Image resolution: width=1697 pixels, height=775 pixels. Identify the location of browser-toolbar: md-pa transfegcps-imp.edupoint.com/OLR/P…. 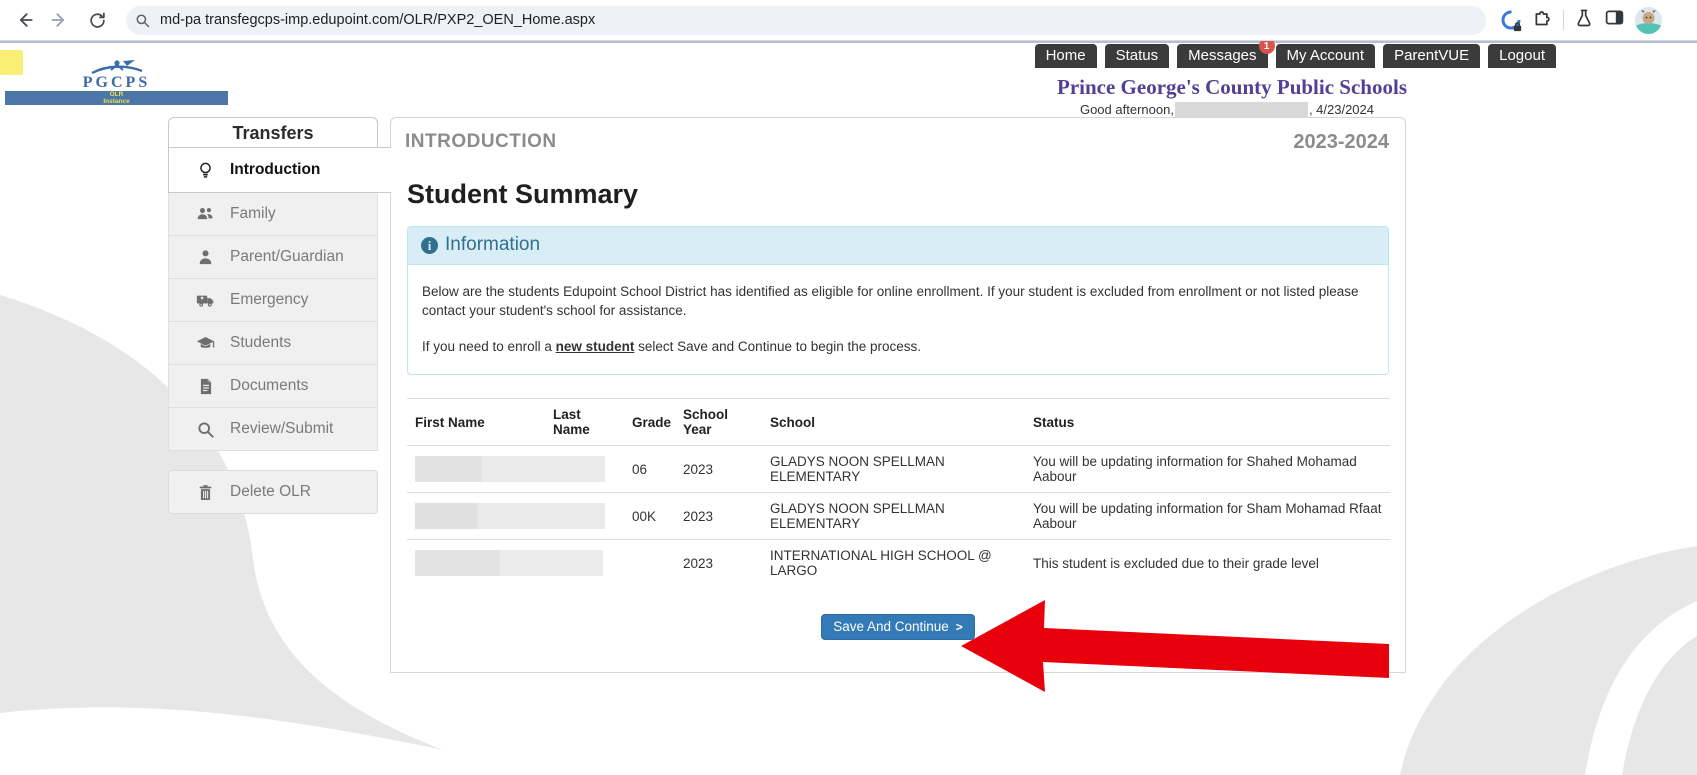
(848, 20).